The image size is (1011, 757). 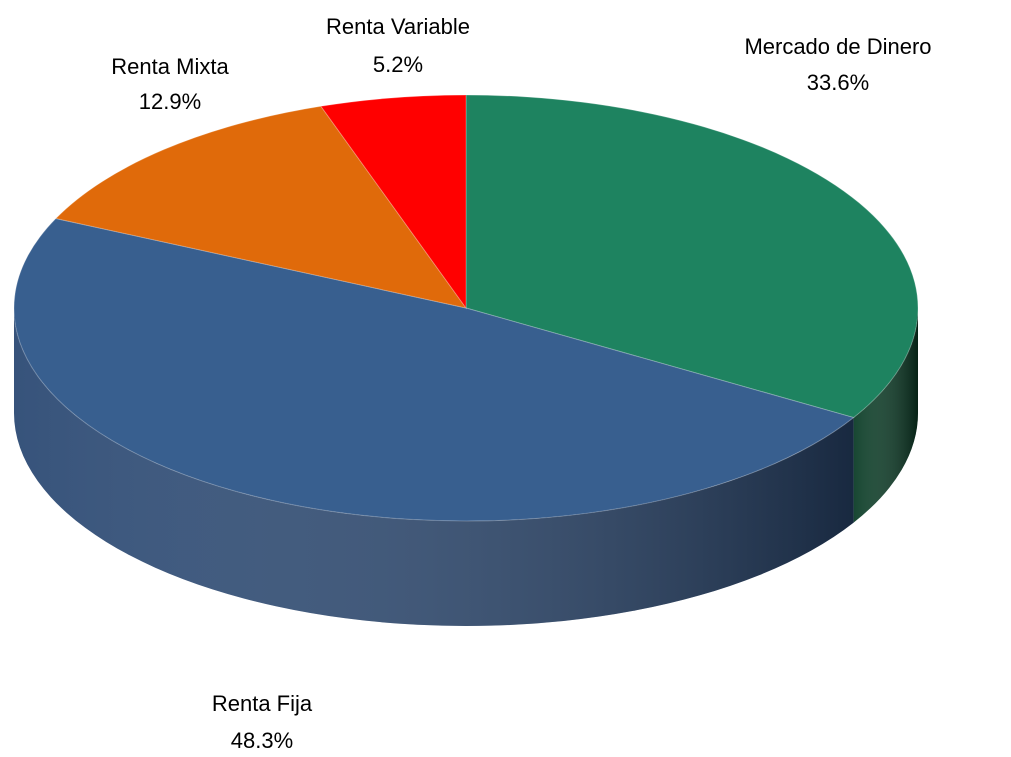 I want to click on slice-label: Mercado de Dinero, so click(x=837, y=46).